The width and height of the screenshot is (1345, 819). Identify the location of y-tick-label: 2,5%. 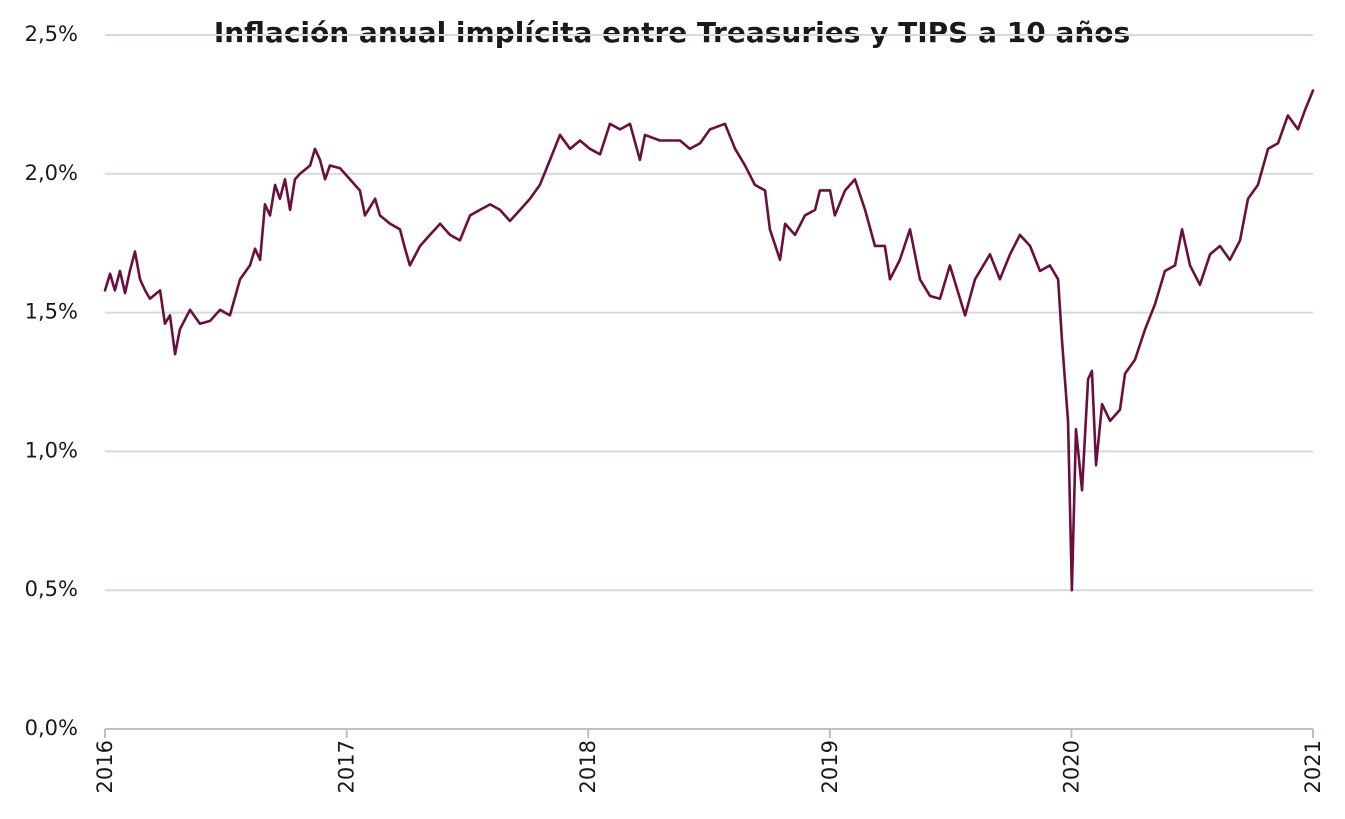
(51, 34).